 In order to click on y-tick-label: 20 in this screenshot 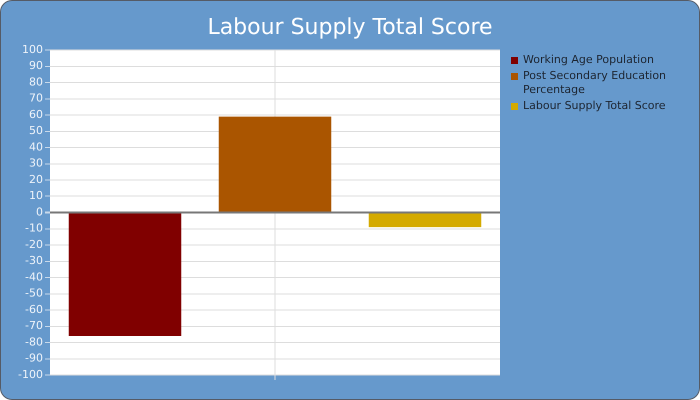, I will do `click(36, 179)`.